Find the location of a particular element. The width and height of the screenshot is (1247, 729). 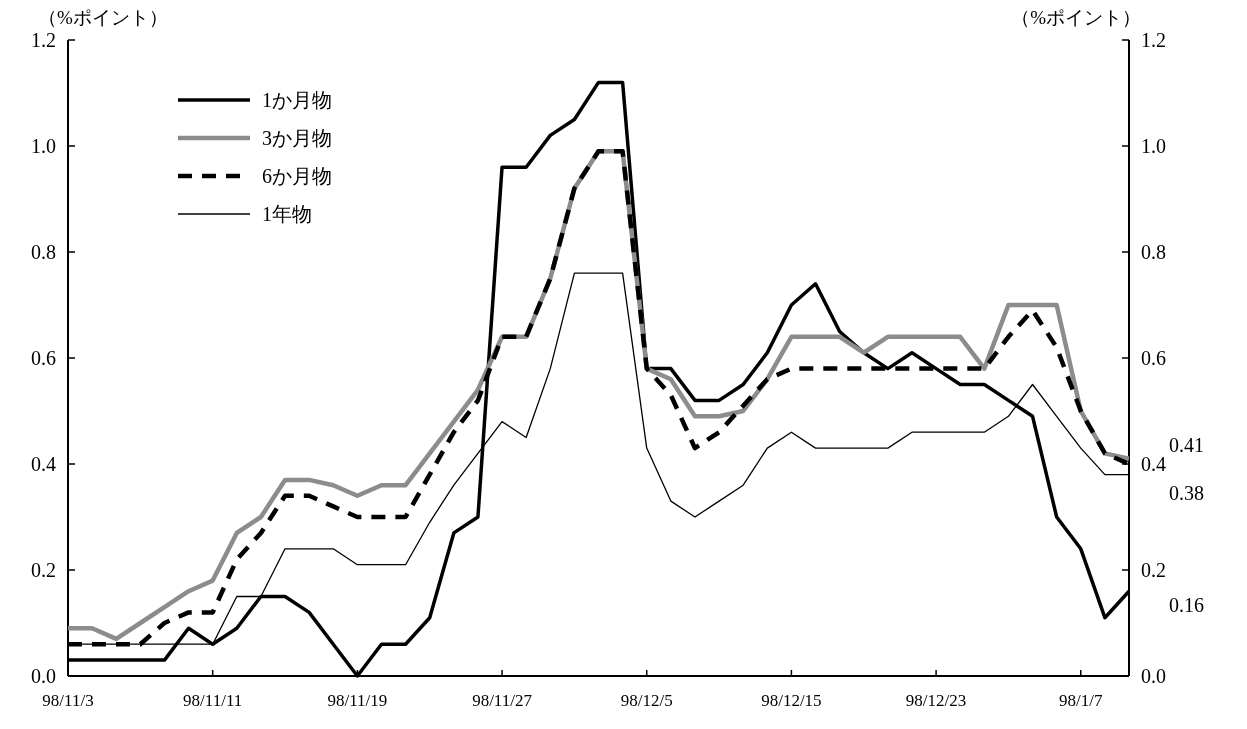

x-tick-label: 98/11/19 is located at coordinates (357, 700).